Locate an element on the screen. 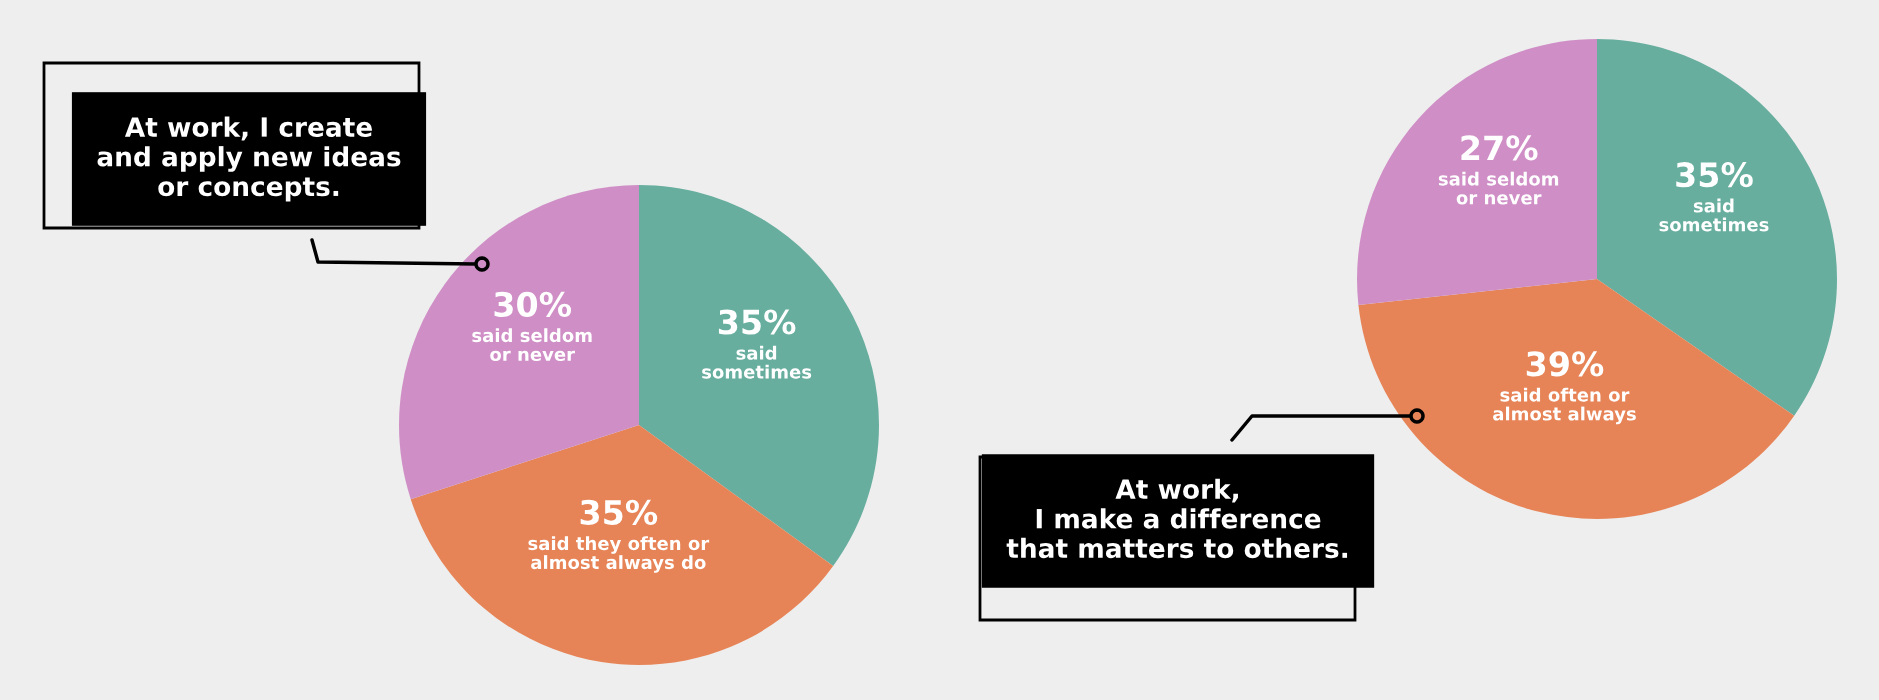 Image resolution: width=1879 pixels, height=700 pixels. data-label: 27% is located at coordinates (1499, 148).